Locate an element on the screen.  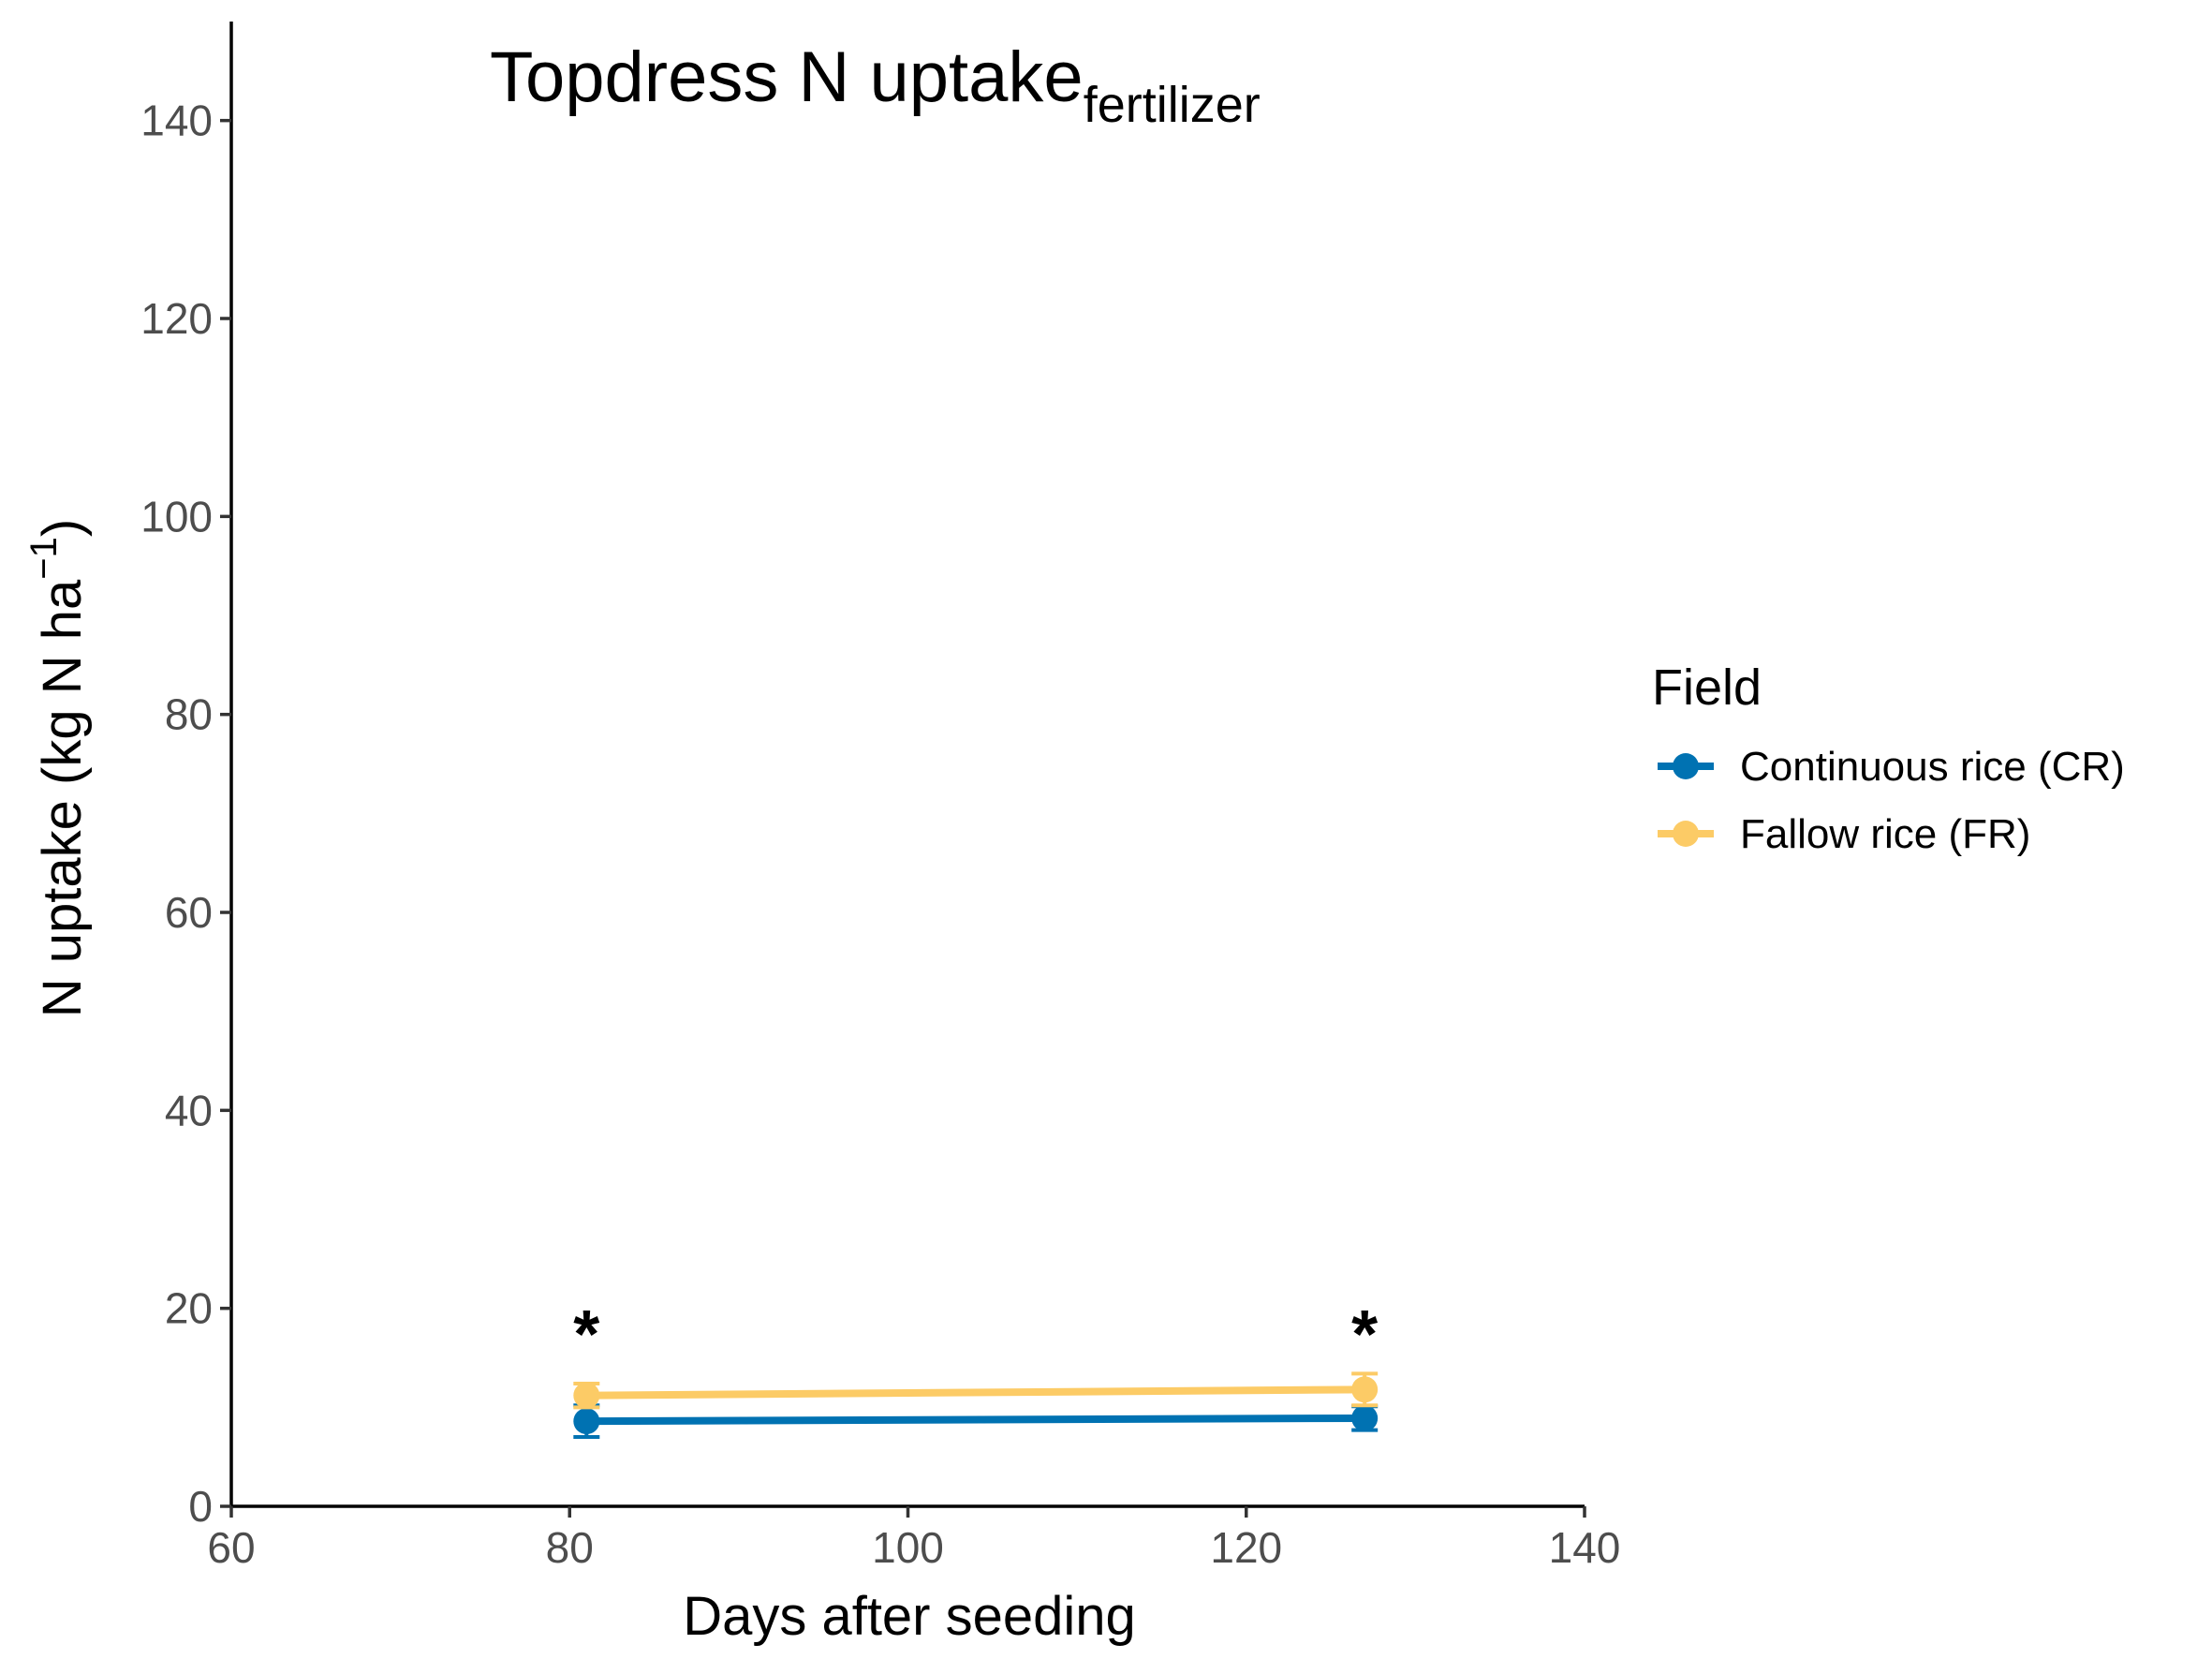
x-tick-label: 120 is located at coordinates (1246, 1548).